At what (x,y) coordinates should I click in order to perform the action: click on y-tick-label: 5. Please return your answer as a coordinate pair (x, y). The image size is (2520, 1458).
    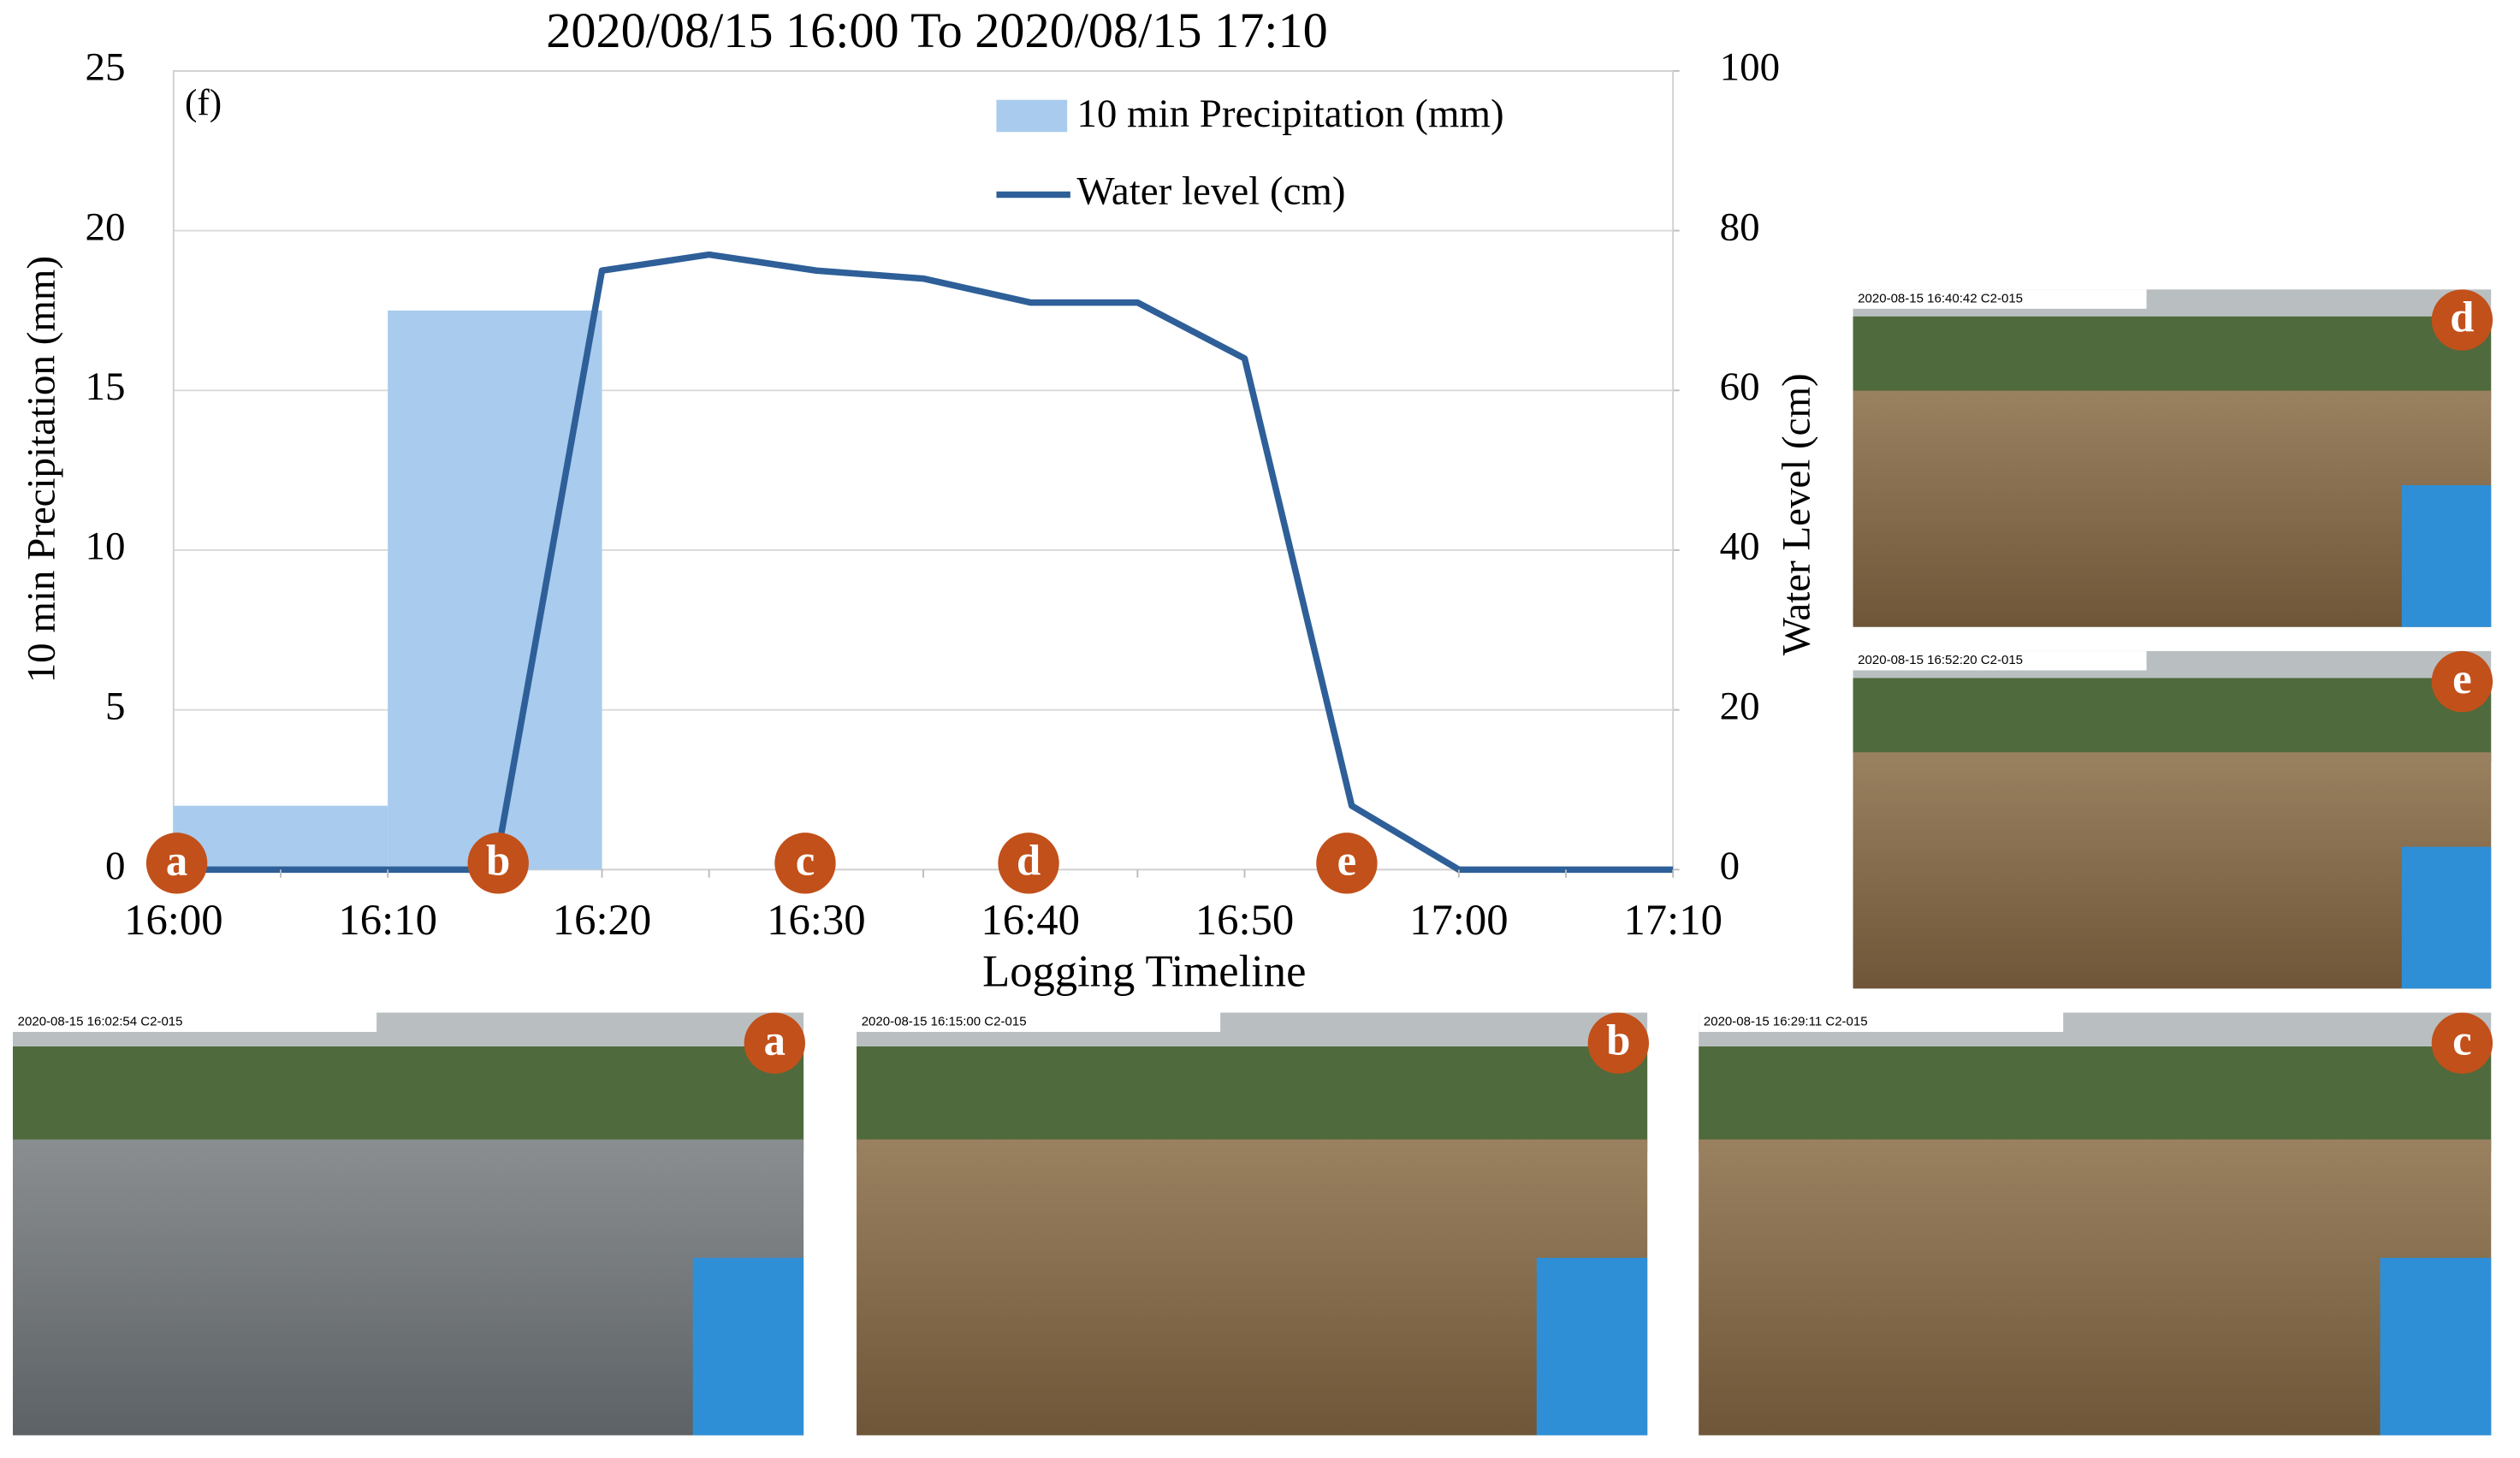
    Looking at the image, I should click on (115, 706).